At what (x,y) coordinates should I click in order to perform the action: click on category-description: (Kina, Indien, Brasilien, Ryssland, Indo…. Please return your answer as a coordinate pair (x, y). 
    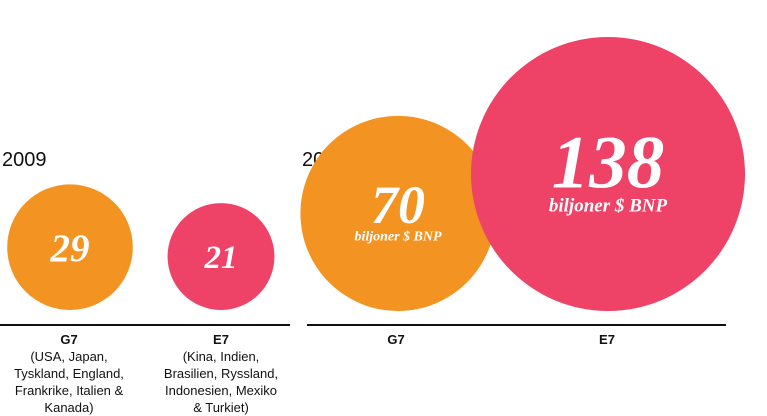
    Looking at the image, I should click on (221, 382).